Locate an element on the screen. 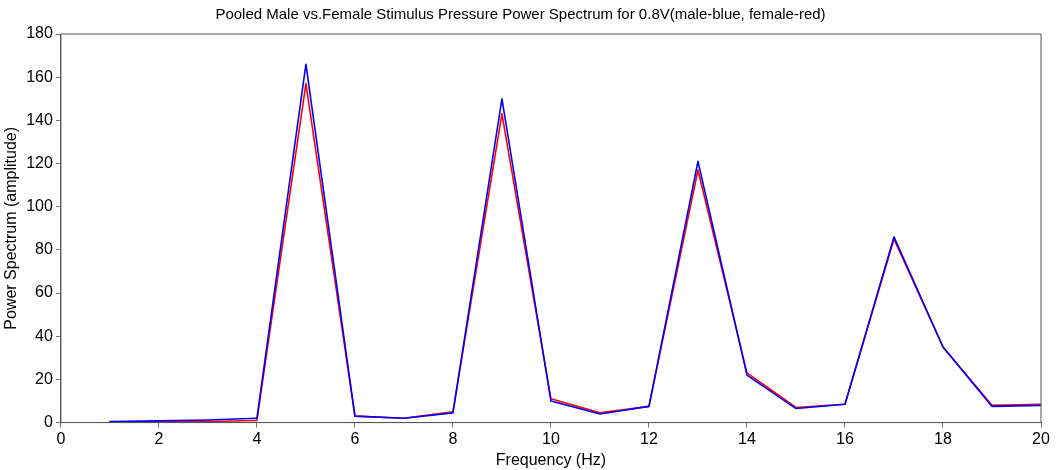 This screenshot has width=1057, height=470. chart-title: Pooled Male vs.Female Stimulus Pressure Power Spectrum for 0.8V(male-blue, female-red) is located at coordinates (520, 14).